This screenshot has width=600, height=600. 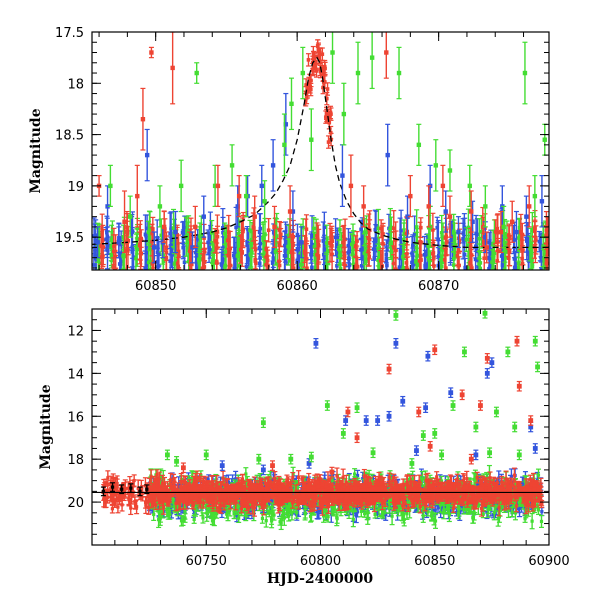 What do you see at coordinates (69, 33) in the screenshot?
I see `y-tick-label: 17.5` at bounding box center [69, 33].